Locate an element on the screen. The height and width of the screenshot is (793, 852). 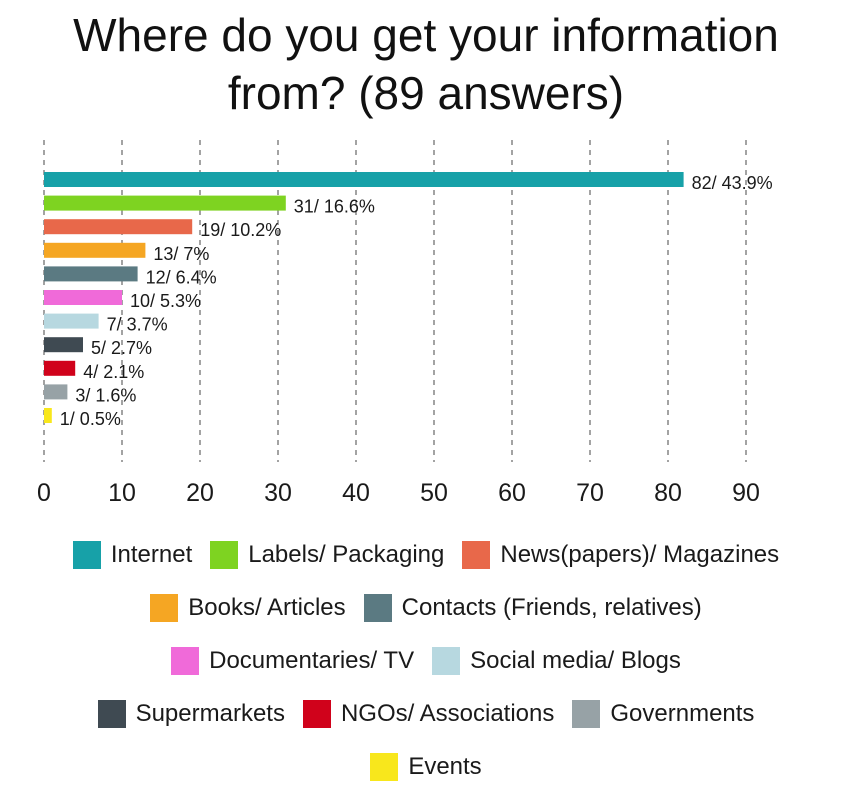
x-tick-label-70: 70 is located at coordinates (590, 493).